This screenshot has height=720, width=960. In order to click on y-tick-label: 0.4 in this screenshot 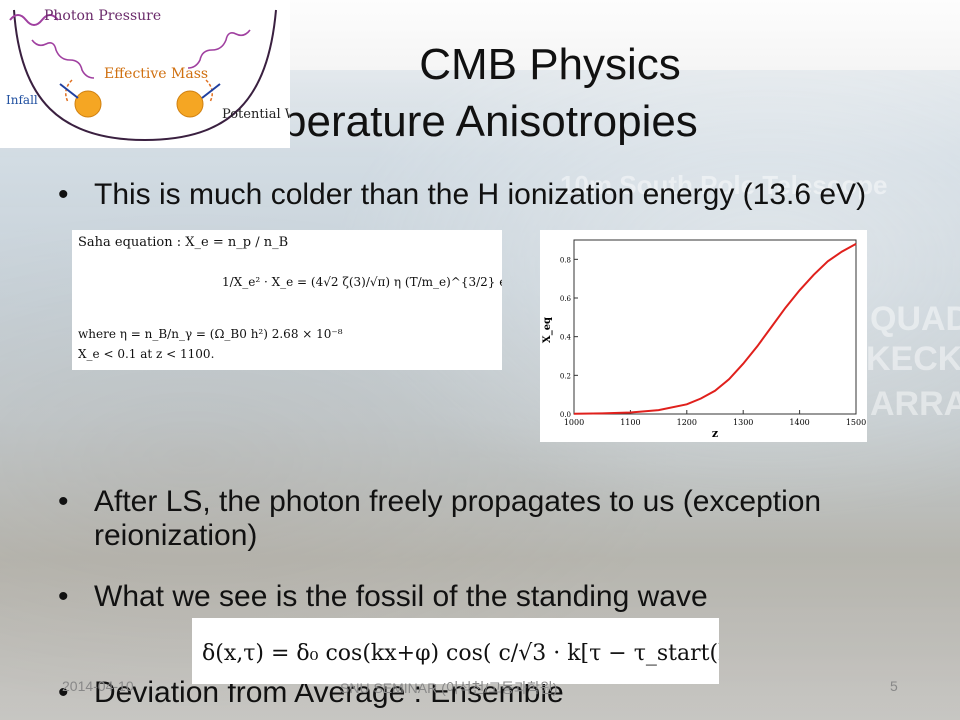, I will do `click(566, 338)`.